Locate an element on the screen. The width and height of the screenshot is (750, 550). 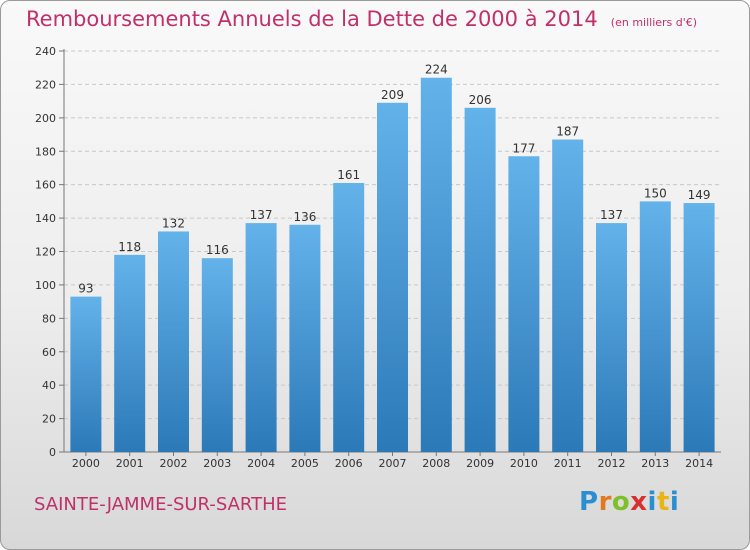
data-label: 93 is located at coordinates (85, 289).